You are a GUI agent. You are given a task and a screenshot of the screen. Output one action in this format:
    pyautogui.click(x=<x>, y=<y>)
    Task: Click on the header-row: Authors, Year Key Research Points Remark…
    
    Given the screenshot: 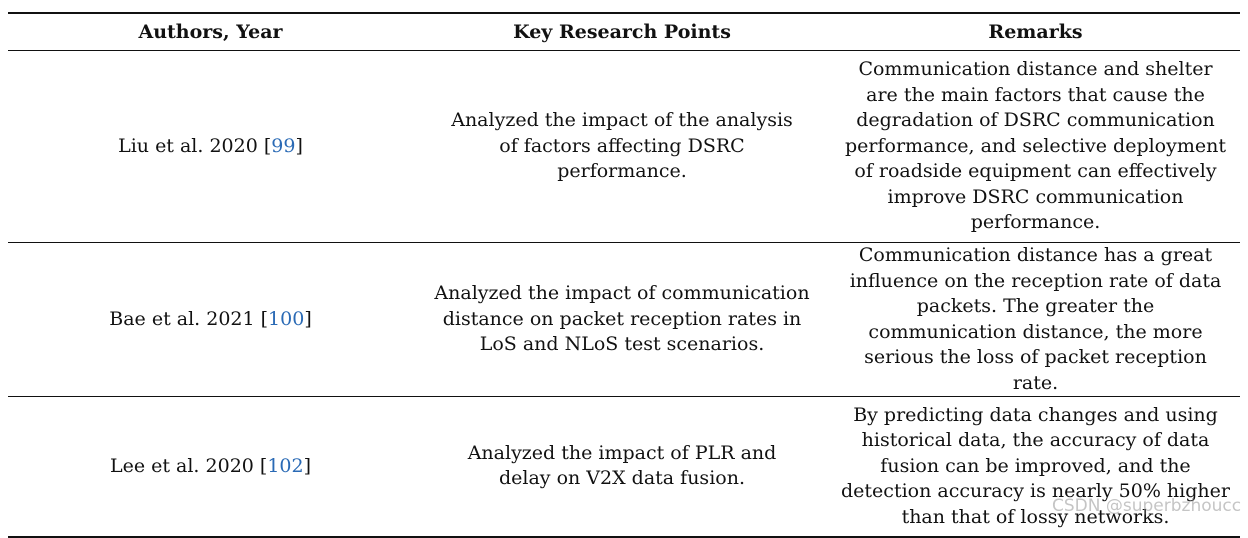 What is the action you would take?
    pyautogui.click(x=624, y=31)
    